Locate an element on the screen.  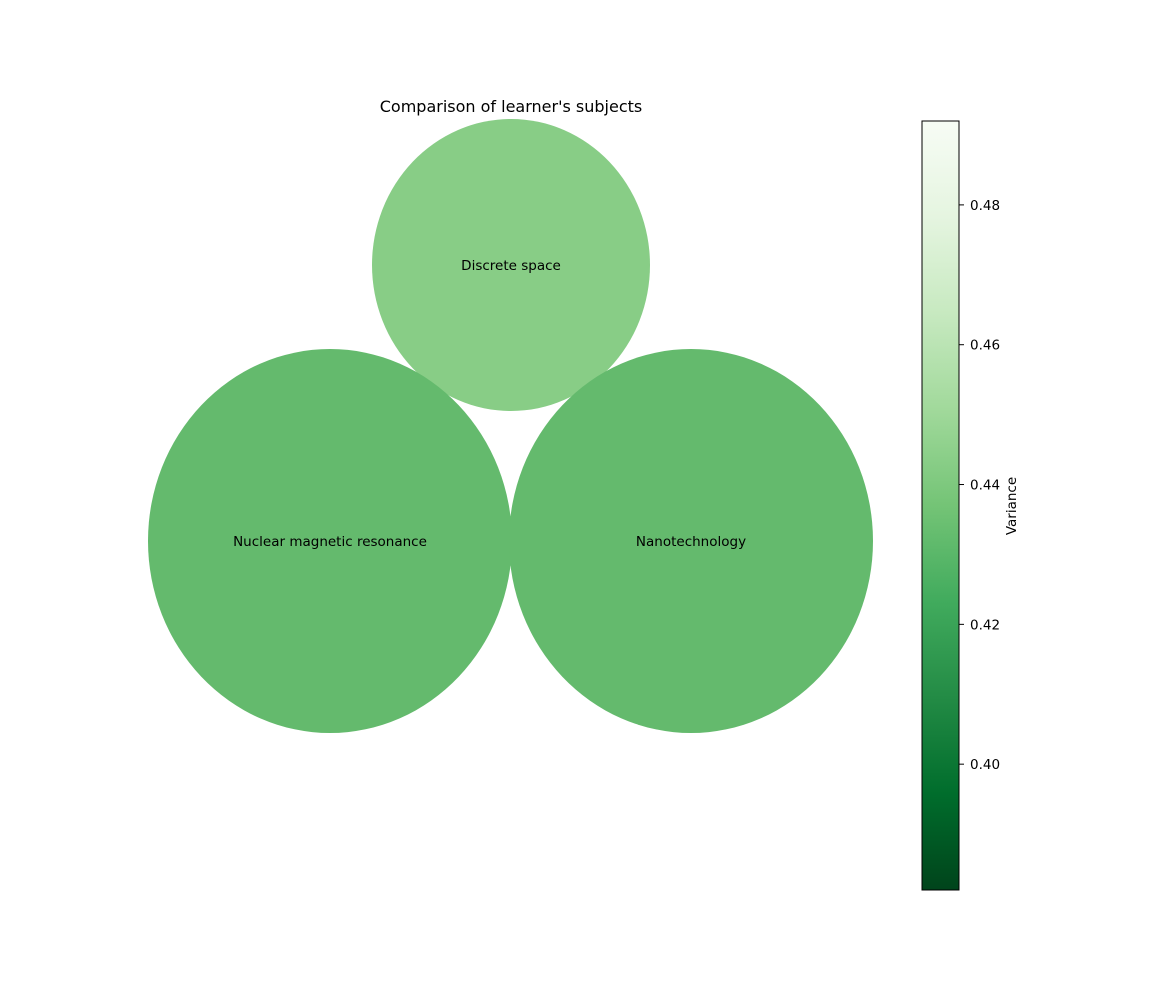
colorbar-tick-label: 0.42 is located at coordinates (985, 625).